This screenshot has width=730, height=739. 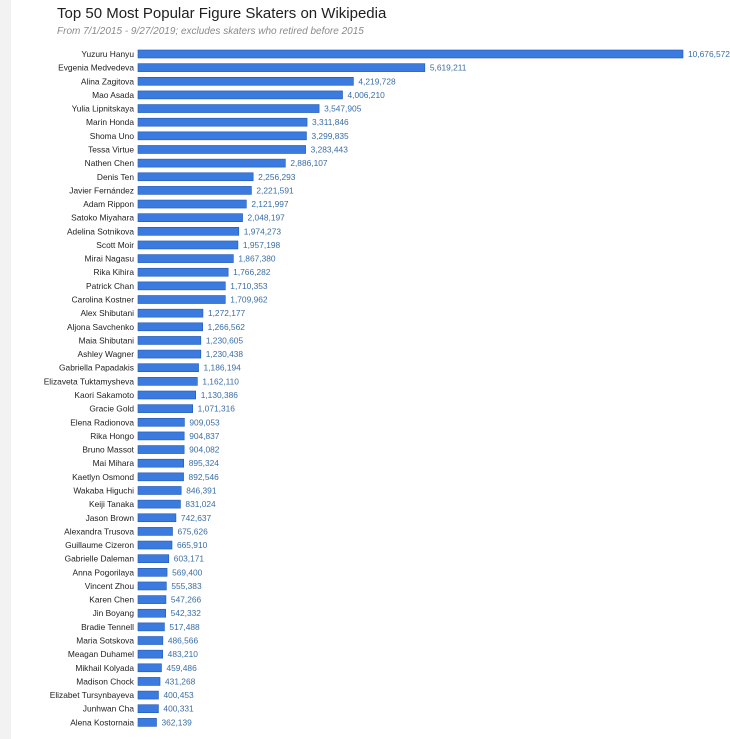 What do you see at coordinates (108, 204) in the screenshot?
I see `category-label: Adam Rippon` at bounding box center [108, 204].